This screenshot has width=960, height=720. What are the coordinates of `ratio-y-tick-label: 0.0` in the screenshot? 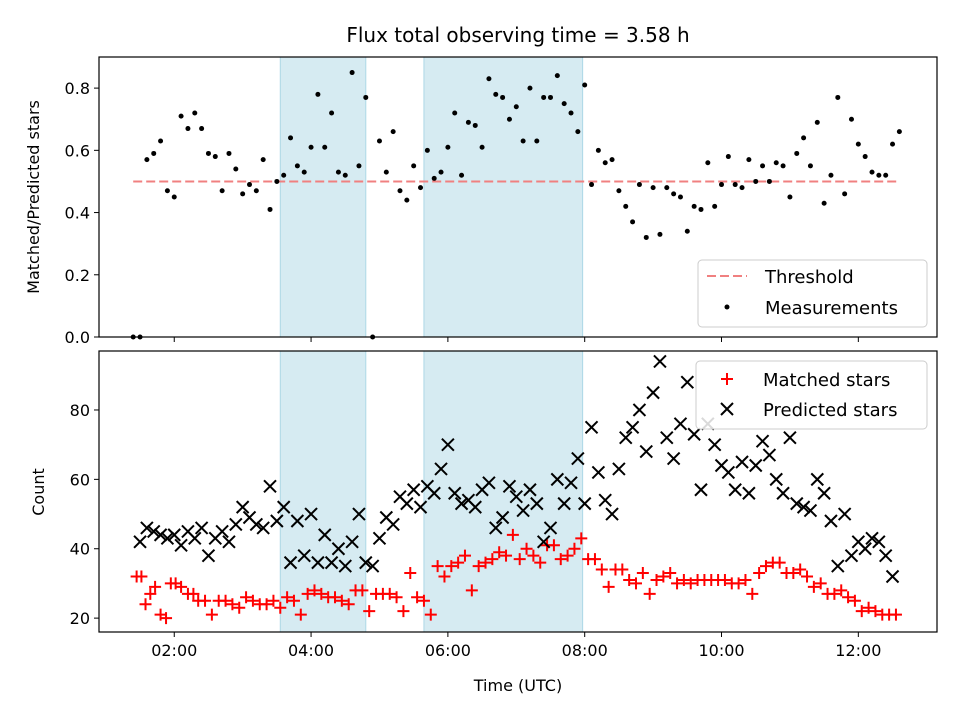 It's located at (77, 337).